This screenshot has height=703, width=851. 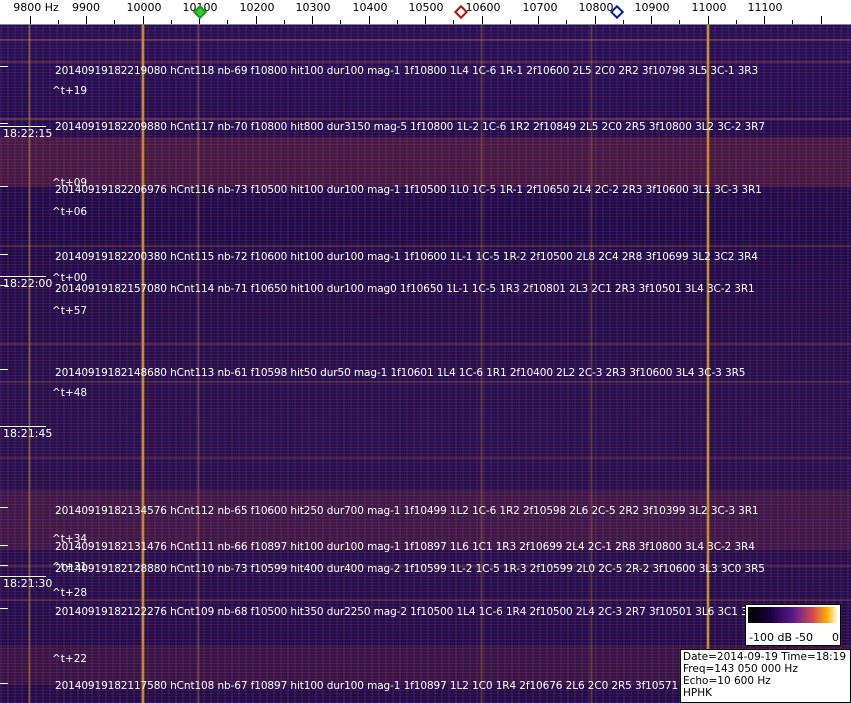 I want to click on ruler-label-start: 9800 Hz, so click(x=36, y=7).